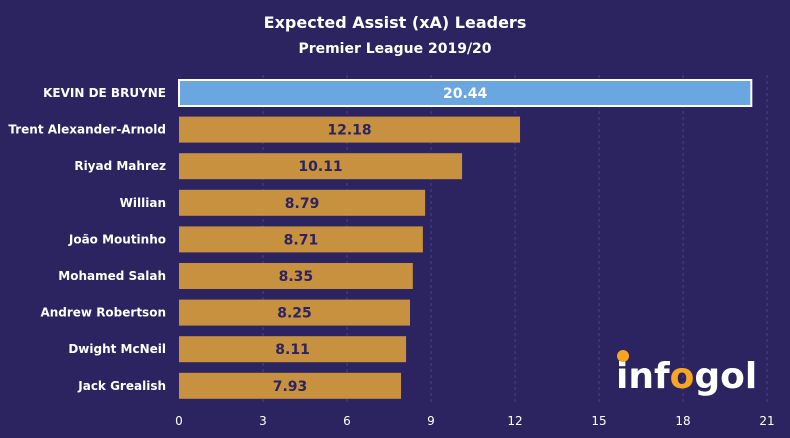  Describe the element at coordinates (394, 49) in the screenshot. I see `chart-subtitle: Premier League 2019/20` at that location.